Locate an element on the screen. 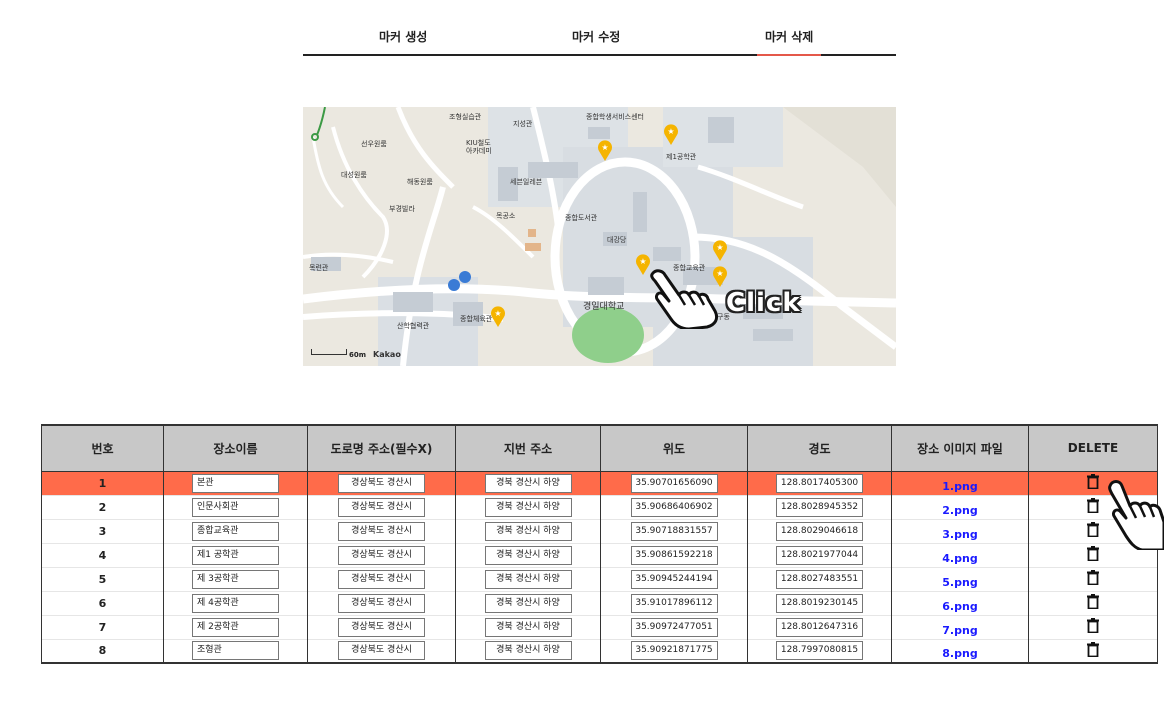  image-file-link: 2.png is located at coordinates (960, 510).